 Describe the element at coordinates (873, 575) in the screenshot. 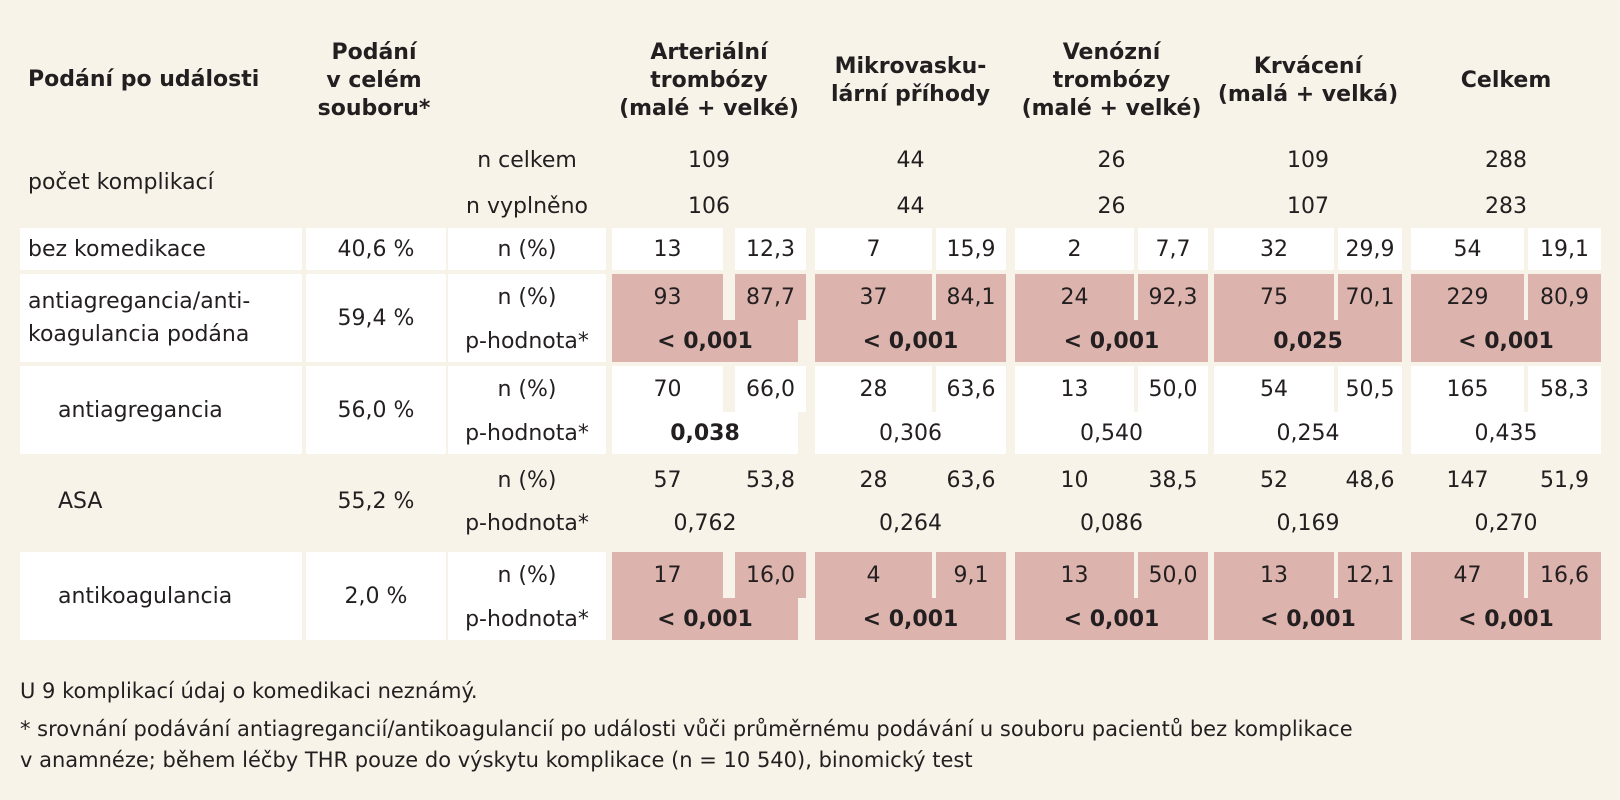

I see `cell-n: 4` at that location.